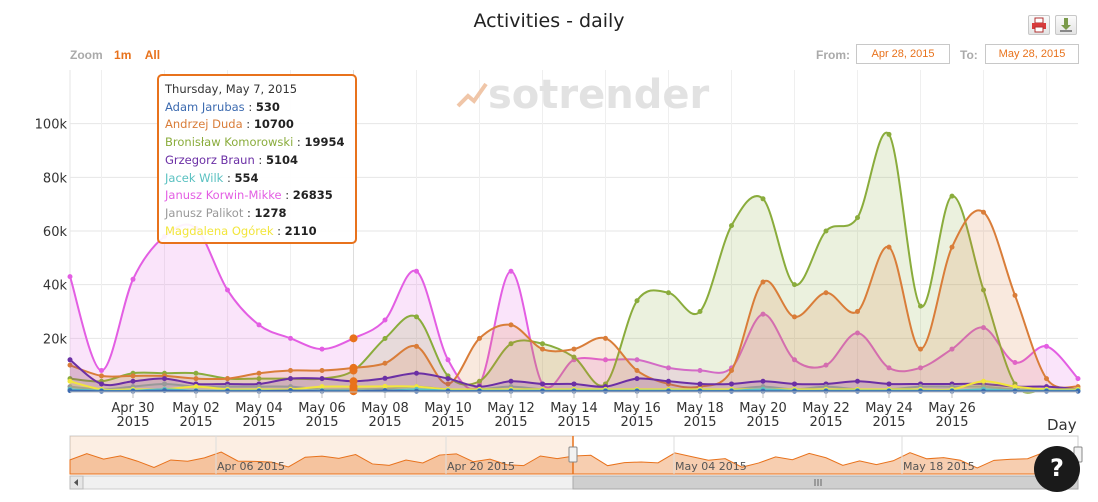 The width and height of the screenshot is (1098, 502). What do you see at coordinates (825, 482) in the screenshot?
I see `scrollbar-thumb` at bounding box center [825, 482].